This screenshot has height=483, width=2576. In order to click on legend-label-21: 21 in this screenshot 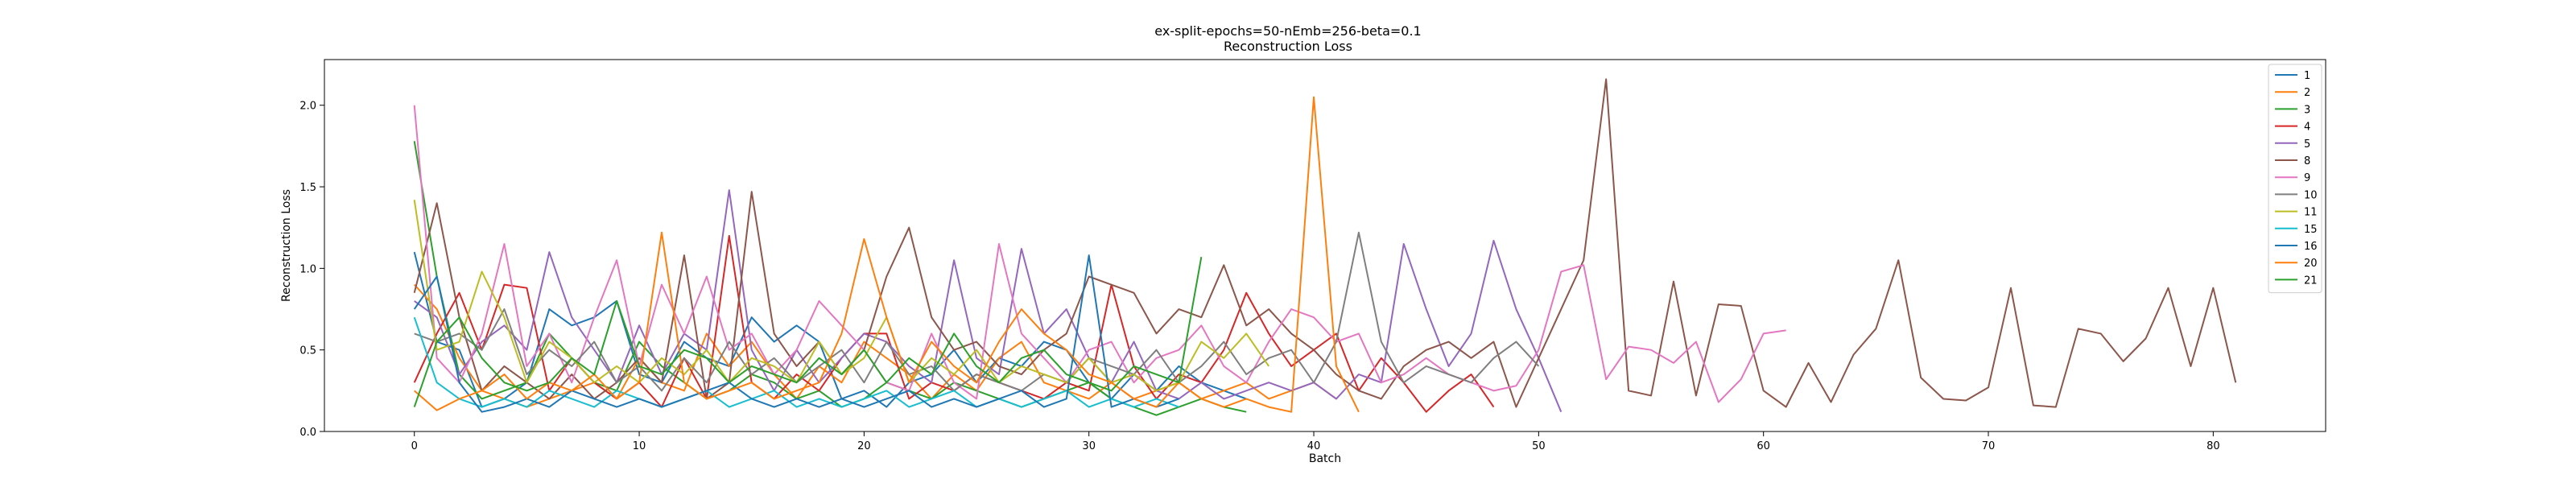, I will do `click(2311, 281)`.